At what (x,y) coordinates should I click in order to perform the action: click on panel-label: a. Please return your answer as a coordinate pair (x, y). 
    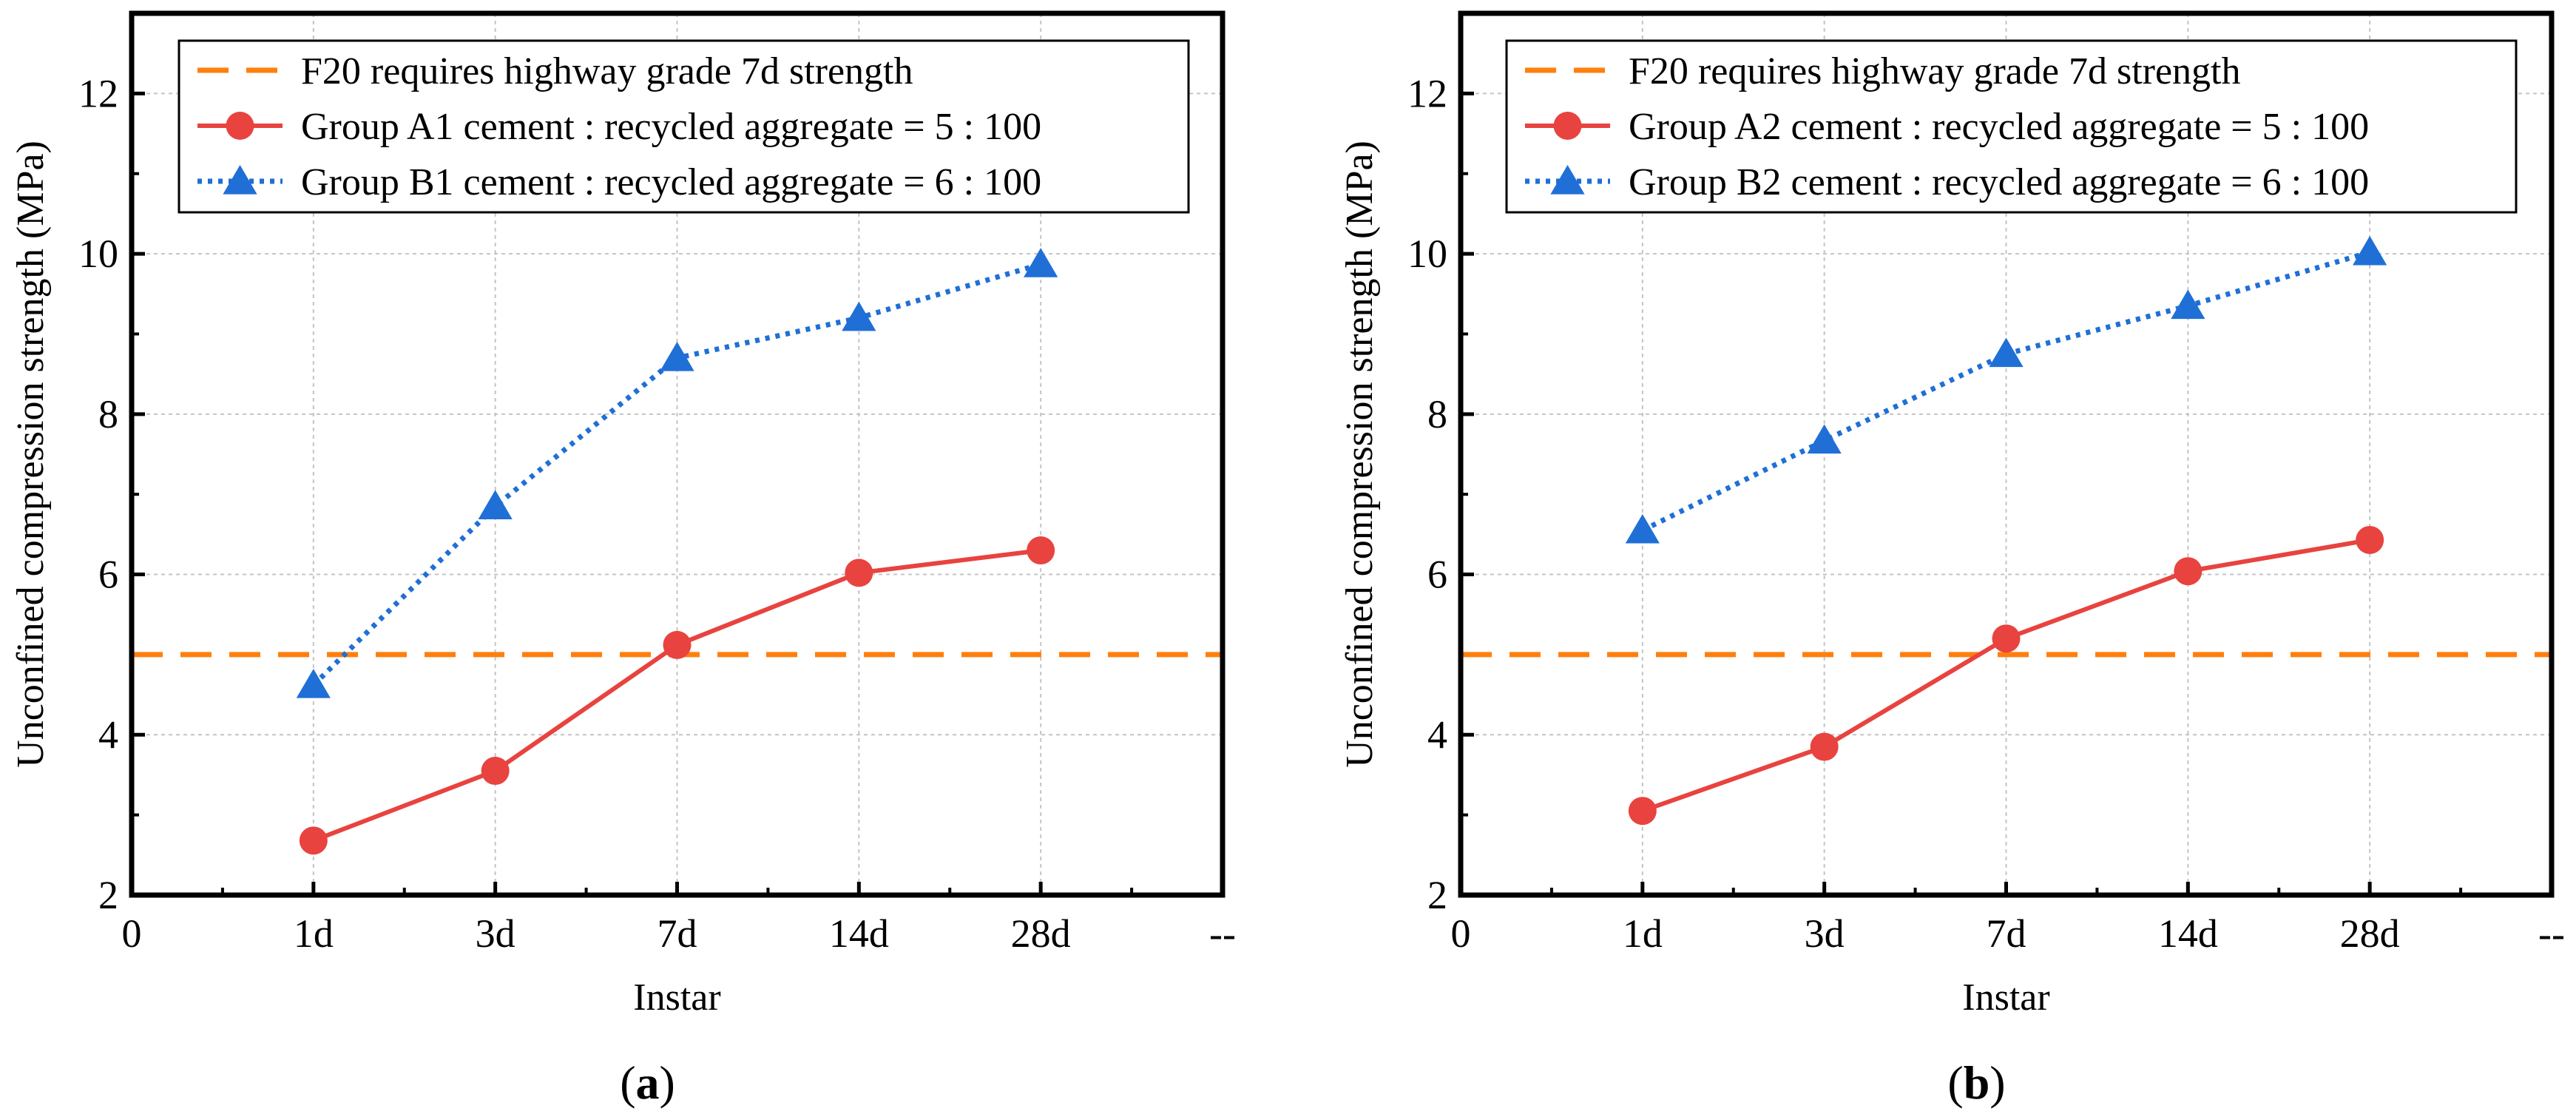
    Looking at the image, I should click on (648, 1082).